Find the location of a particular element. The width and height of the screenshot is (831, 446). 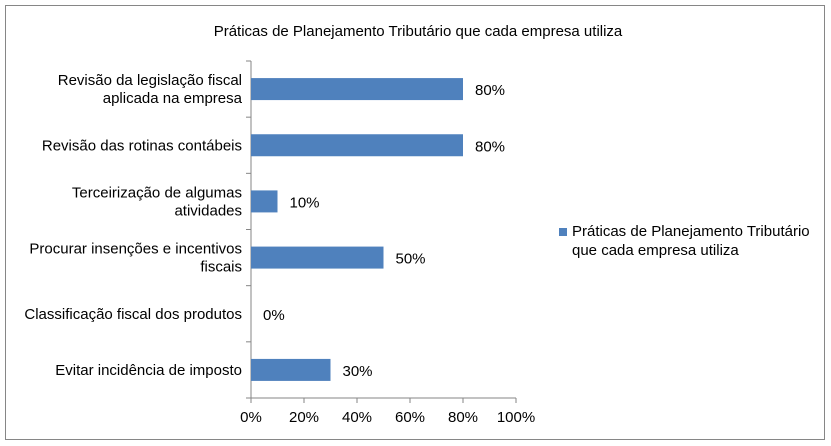

data-label: 10% is located at coordinates (305, 202).